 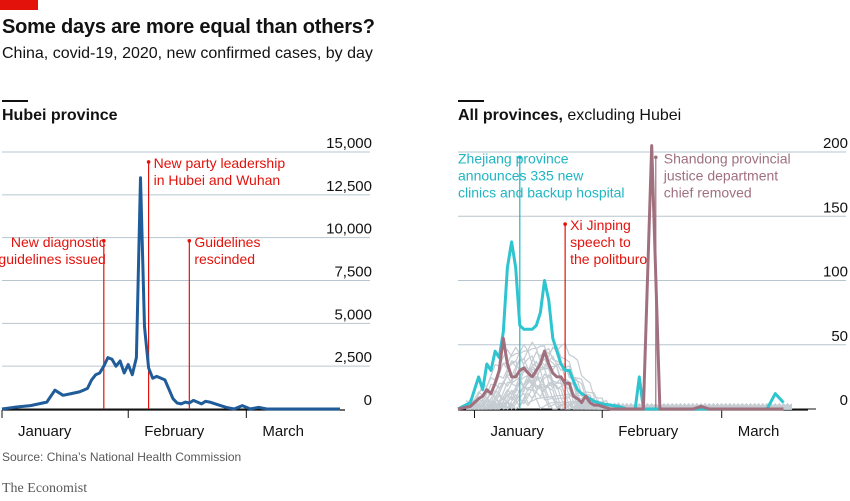 What do you see at coordinates (283, 431) in the screenshot?
I see `hubei-xtick-label: March` at bounding box center [283, 431].